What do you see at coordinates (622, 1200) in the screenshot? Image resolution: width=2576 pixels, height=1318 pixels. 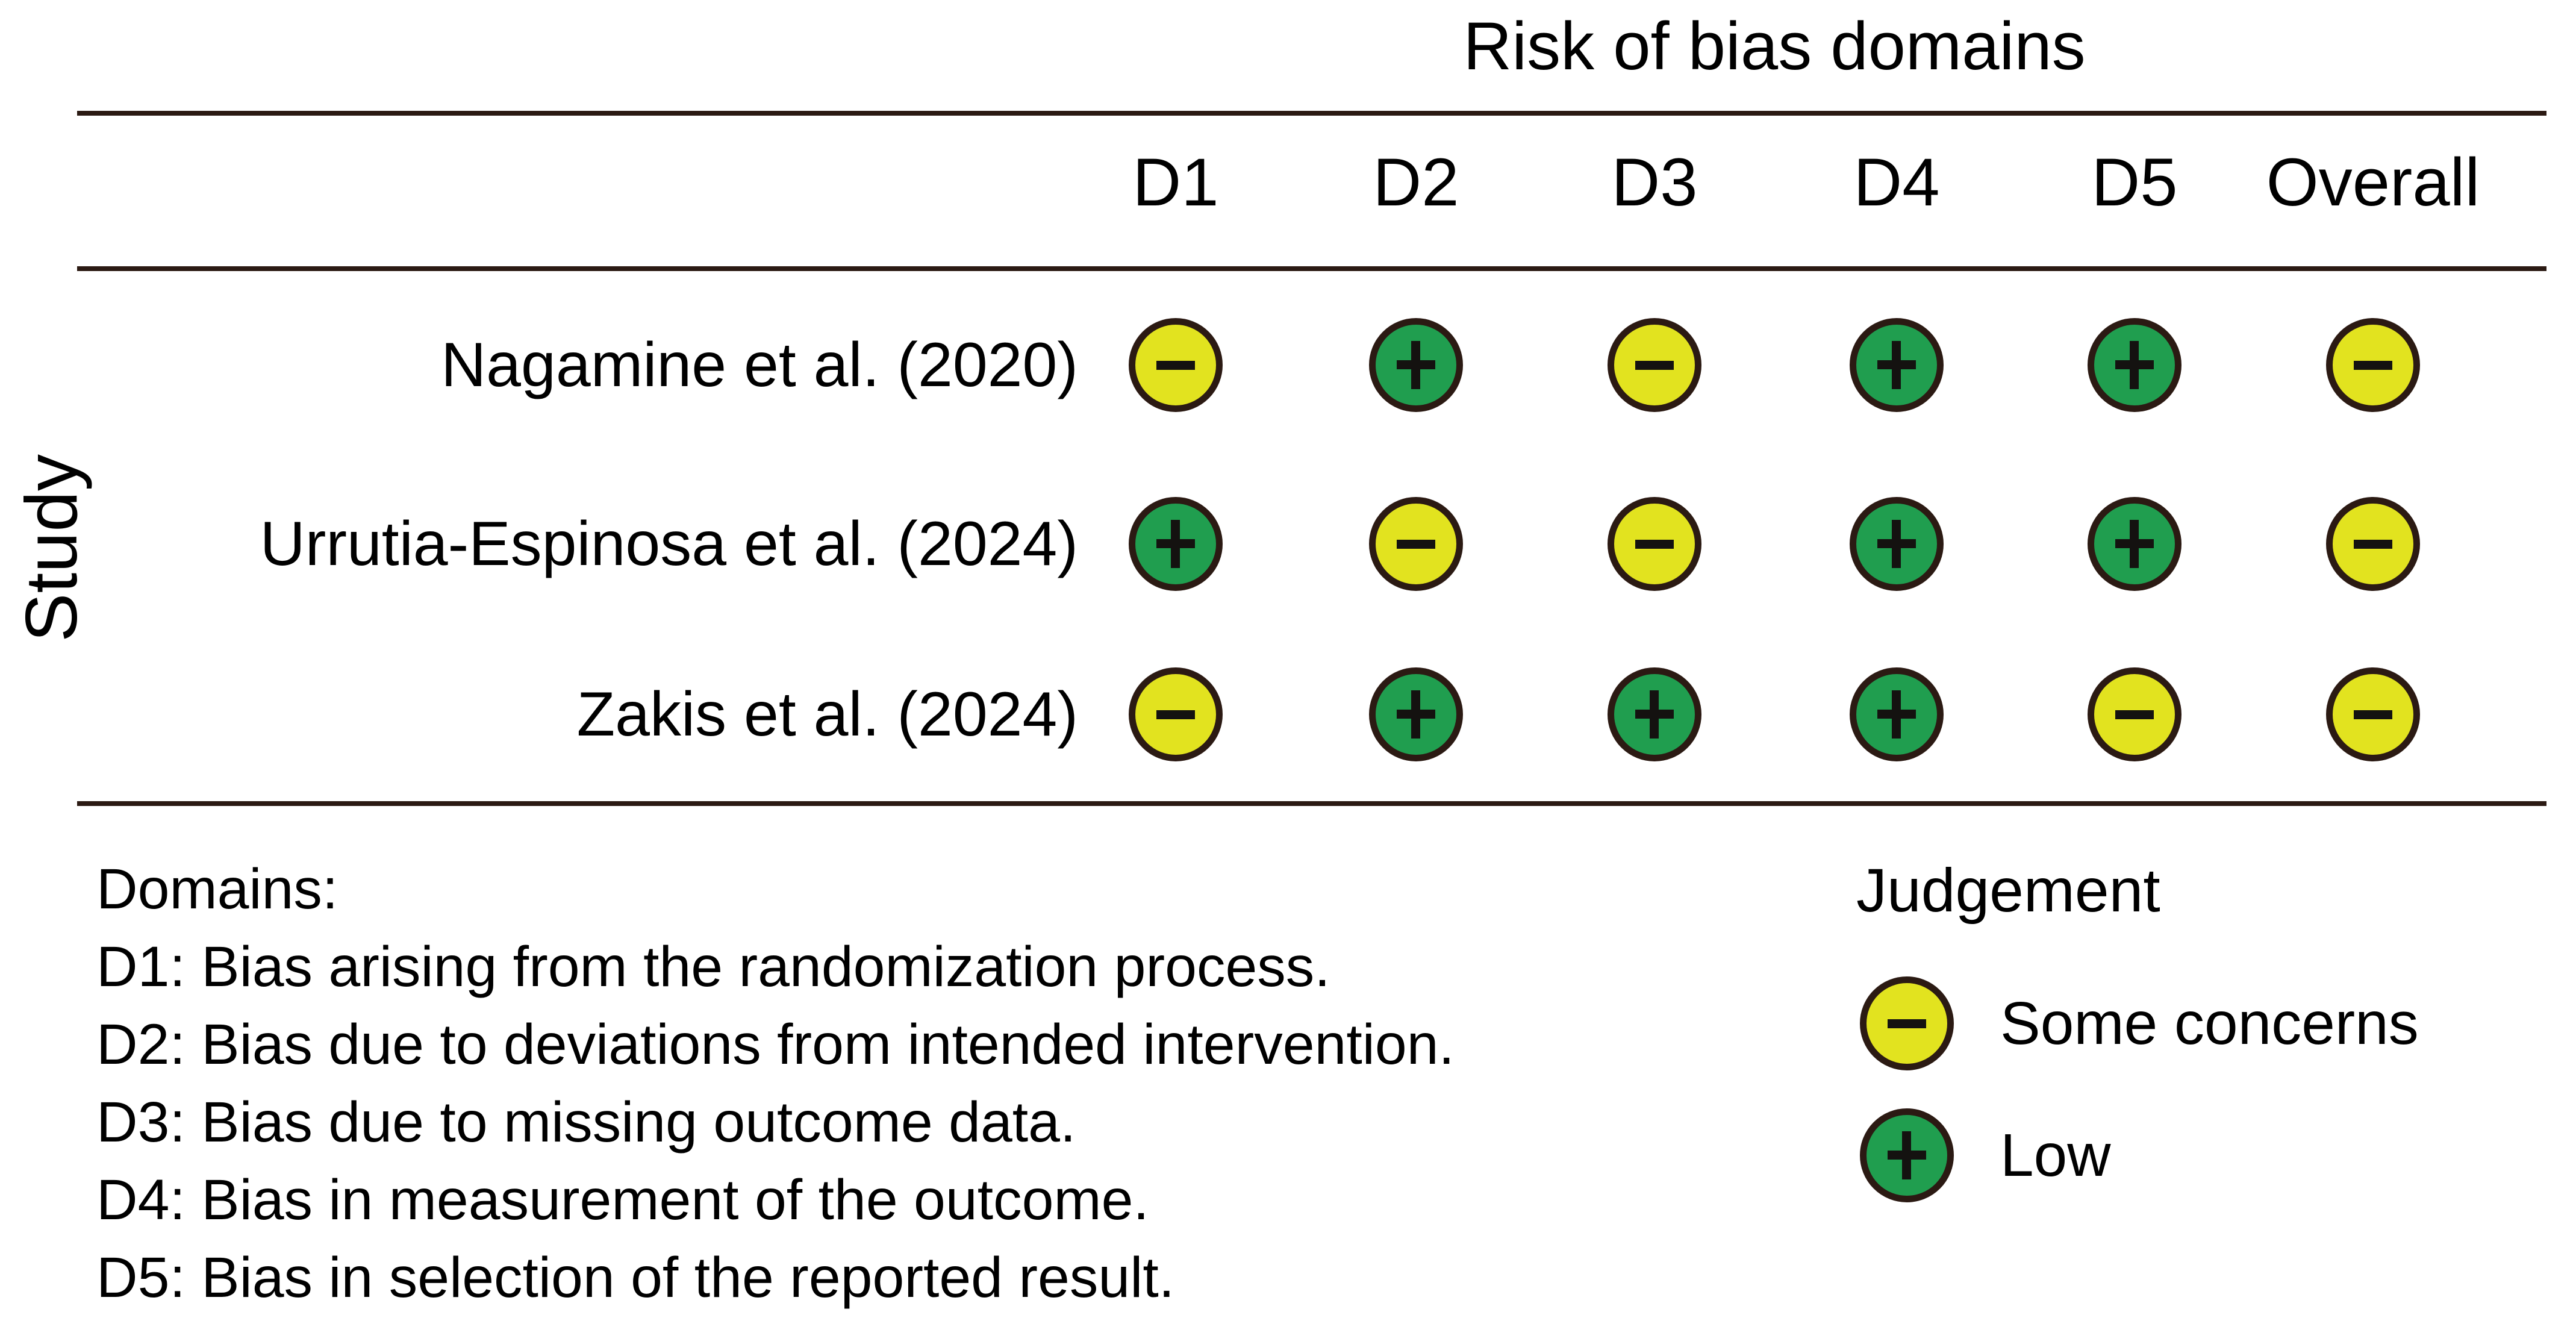 I see `domain-note: D4: Bias in measurement of the outcome.` at bounding box center [622, 1200].